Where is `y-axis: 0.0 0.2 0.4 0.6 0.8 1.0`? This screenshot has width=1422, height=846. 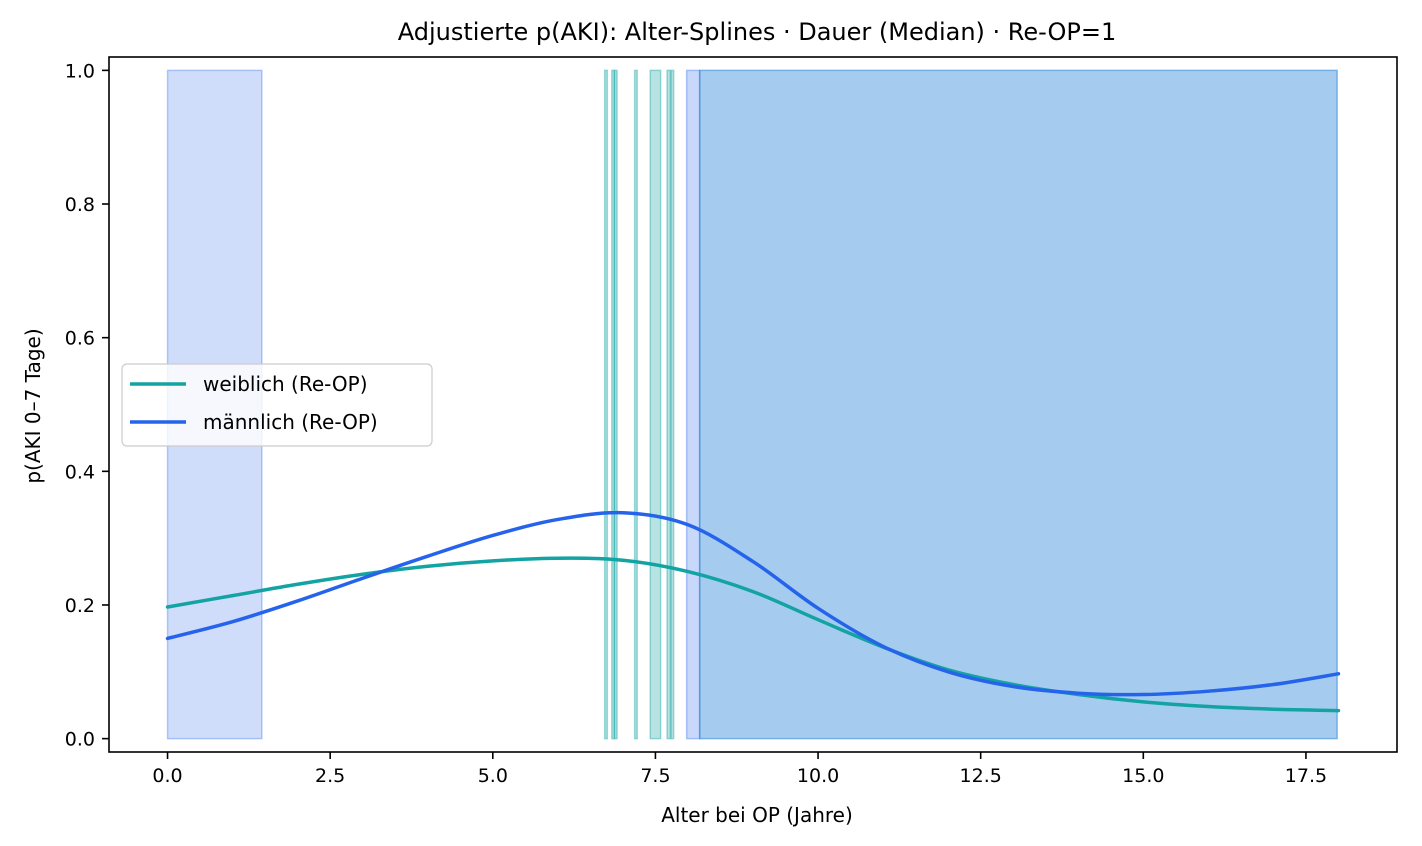 y-axis: 0.0 0.2 0.4 0.6 0.8 1.0 is located at coordinates (87, 405).